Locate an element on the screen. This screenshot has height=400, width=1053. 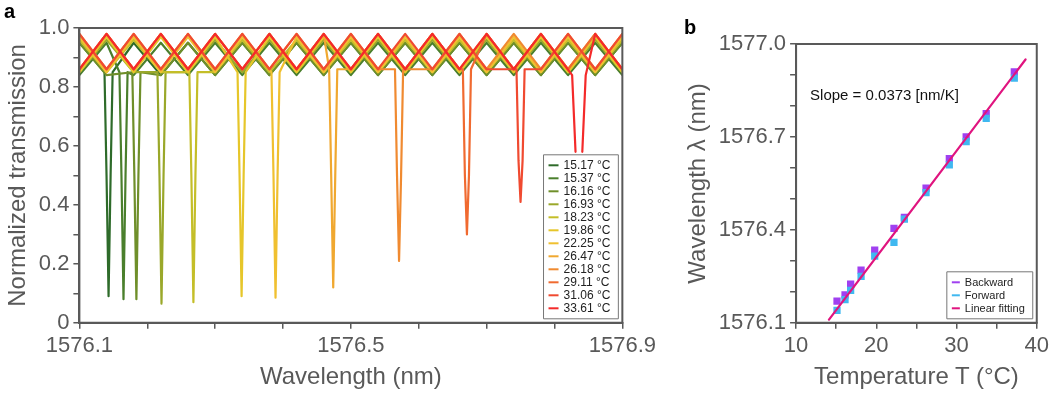
chart-title: b is located at coordinates (690, 26).